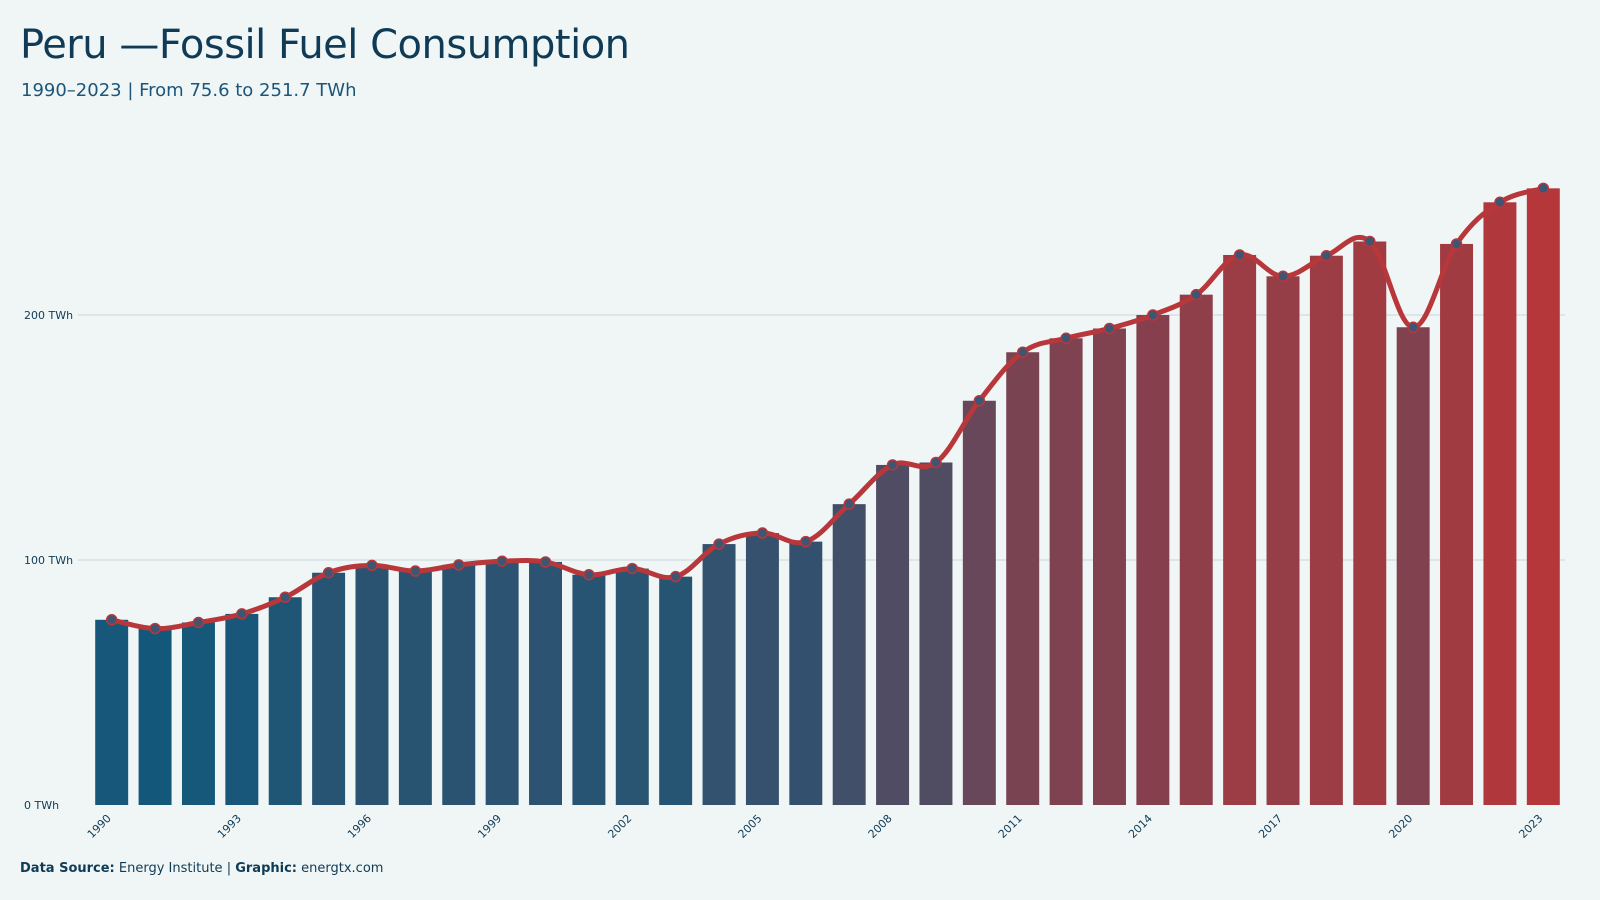 The height and width of the screenshot is (900, 1600). Describe the element at coordinates (1010, 826) in the screenshot. I see `x-tick-label: 2011` at that location.